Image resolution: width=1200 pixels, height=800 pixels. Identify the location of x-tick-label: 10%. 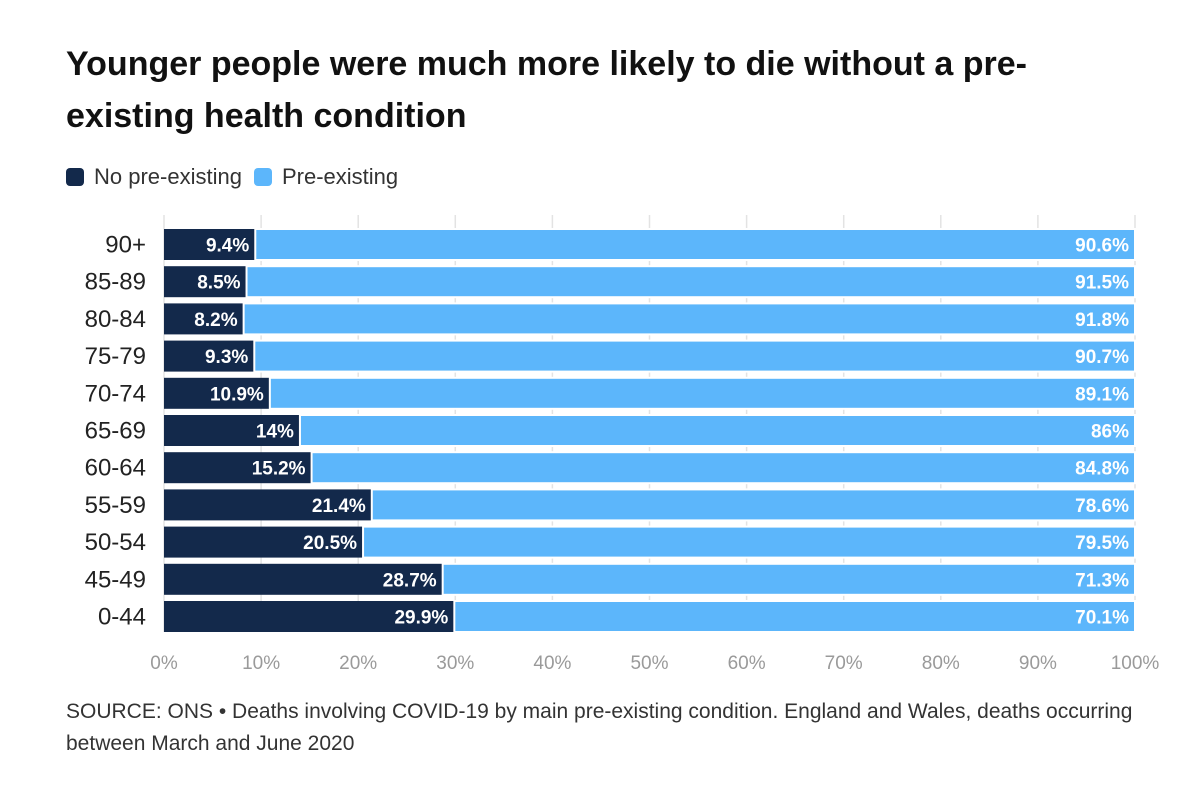
(261, 663).